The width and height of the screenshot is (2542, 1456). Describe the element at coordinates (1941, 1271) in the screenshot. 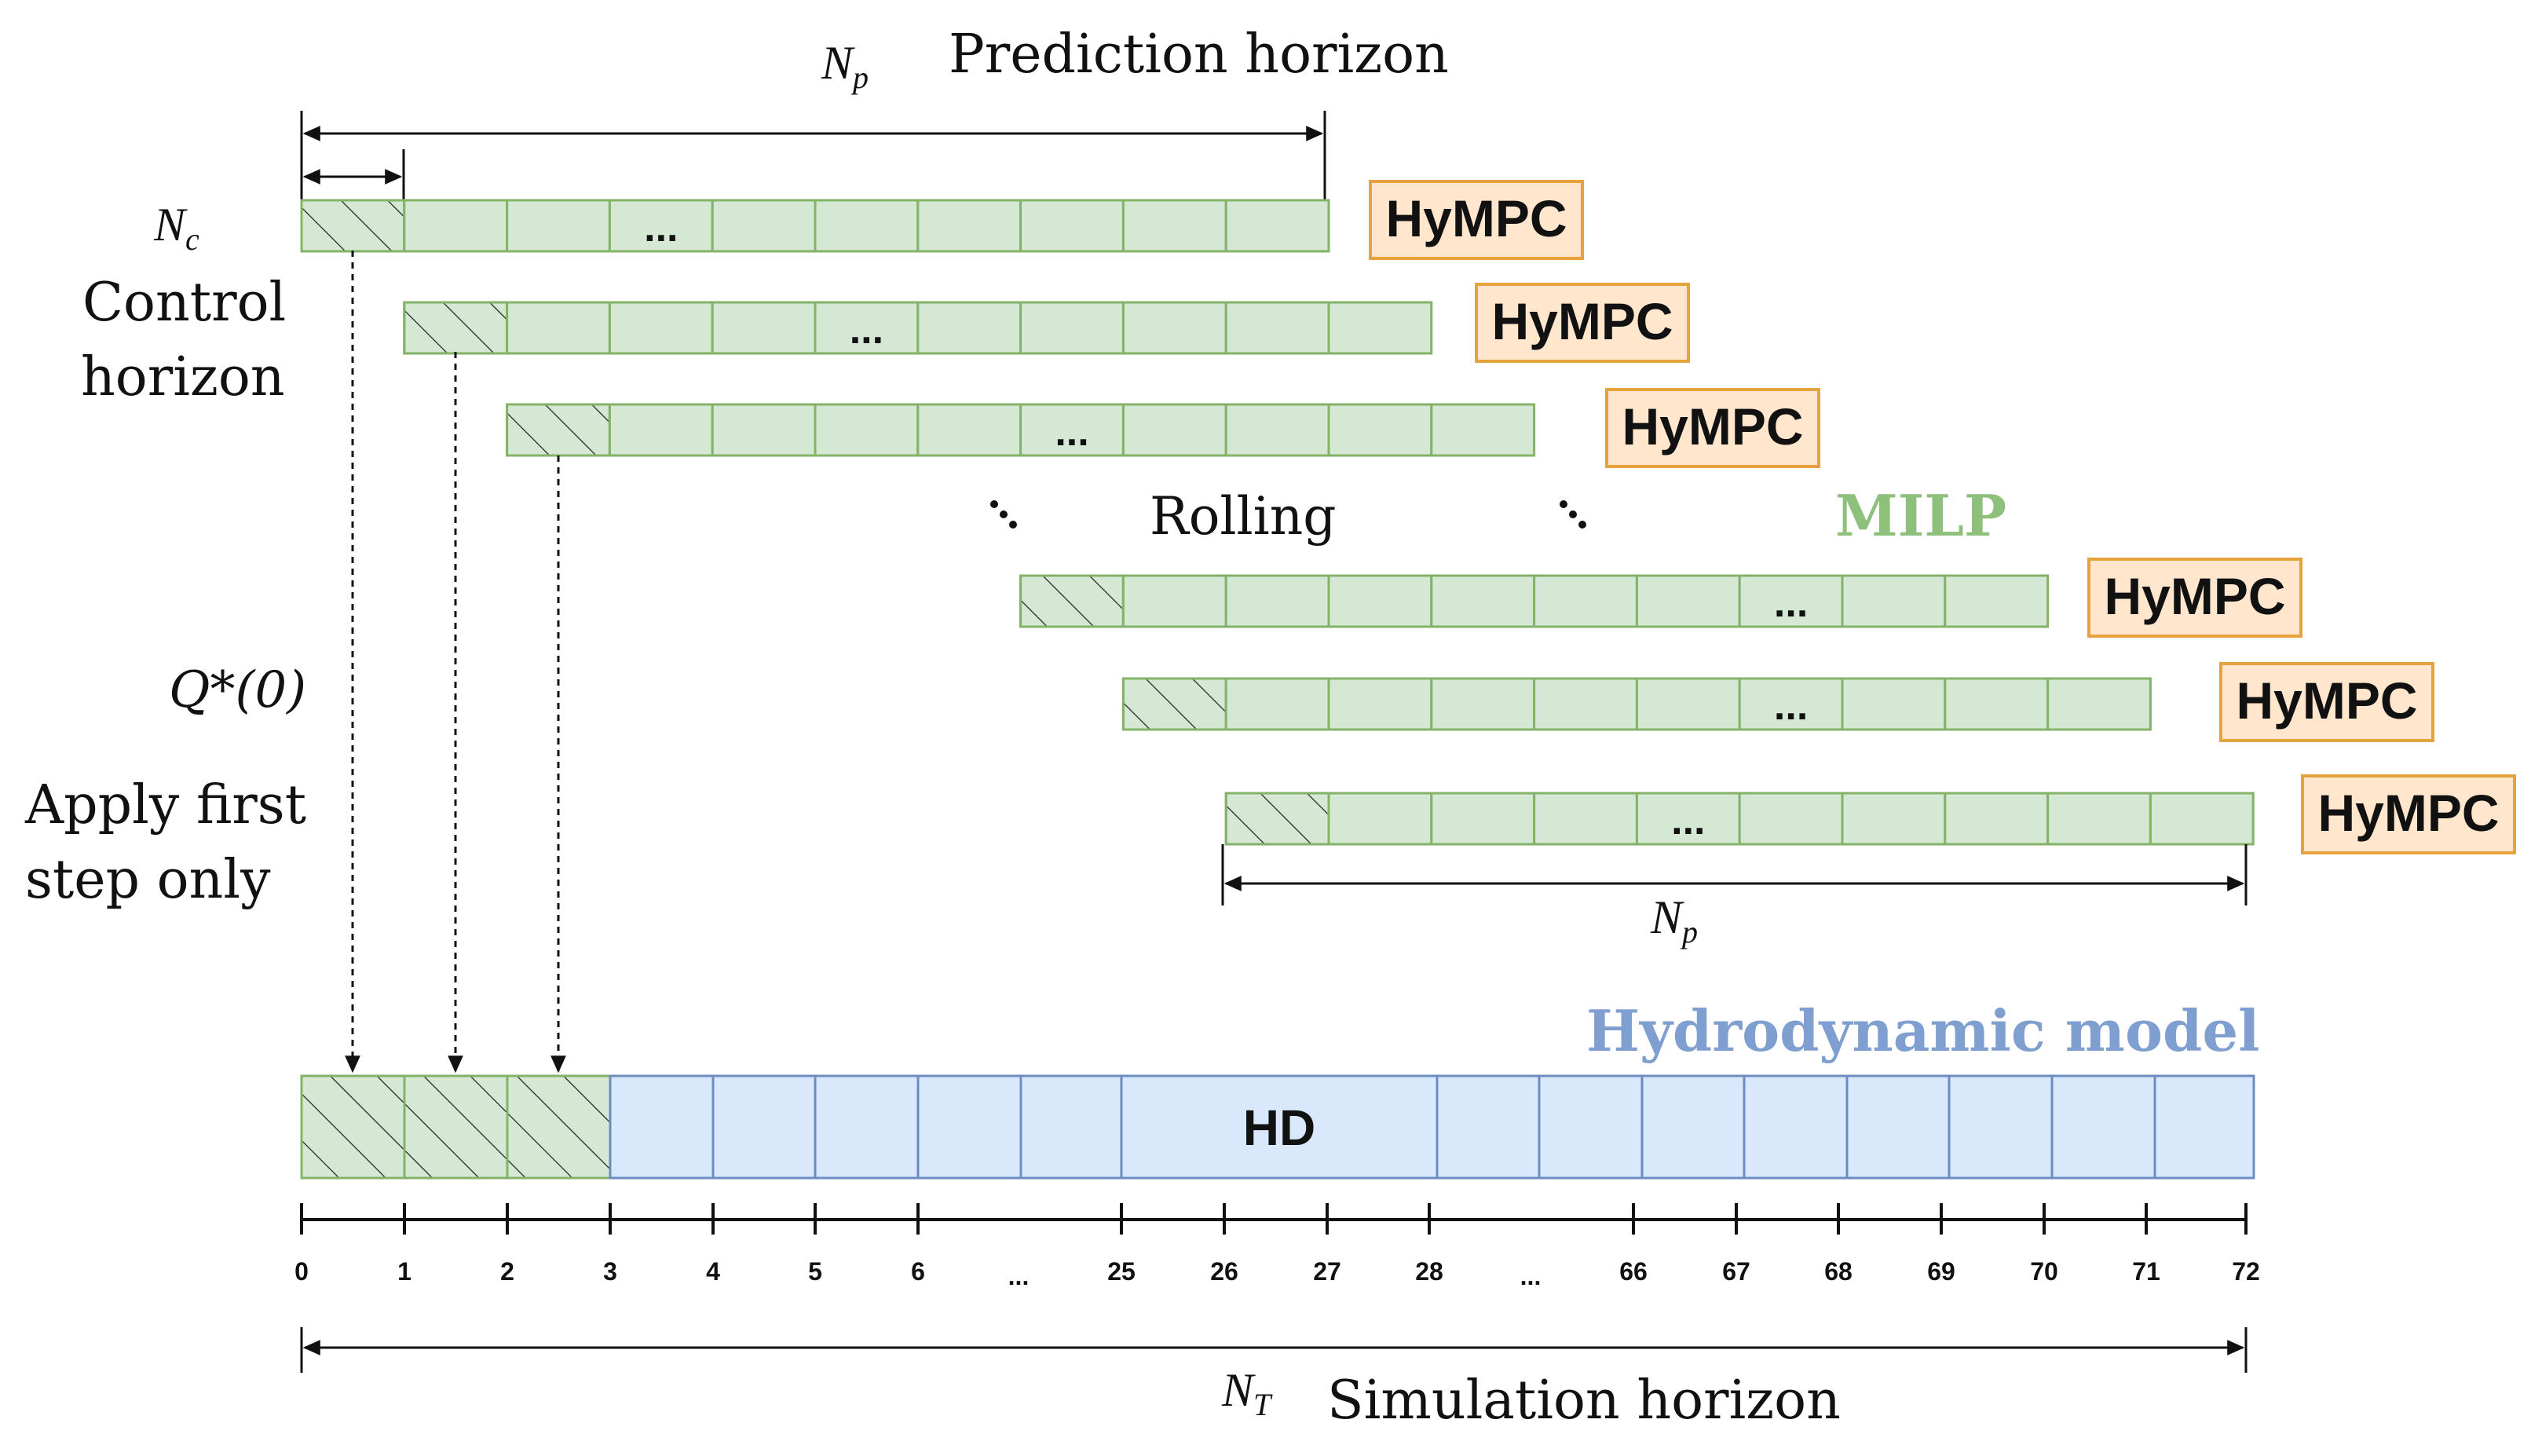

I see `axis-tick-label: 69` at that location.